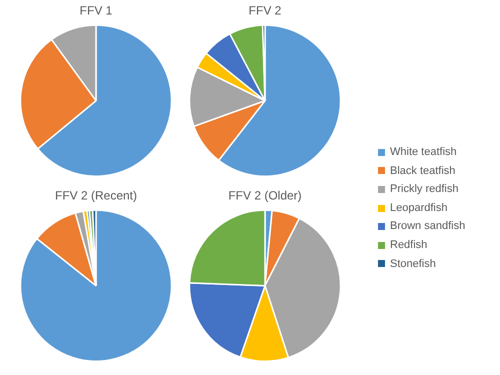  I want to click on legend-label: Stonefish, so click(413, 264).